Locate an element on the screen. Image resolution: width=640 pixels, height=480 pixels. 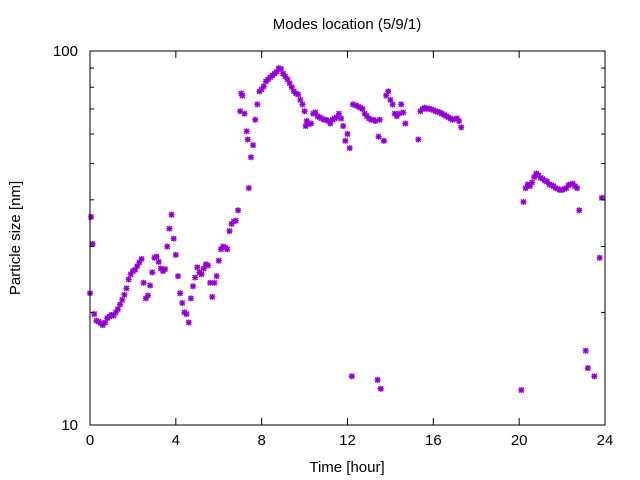
y-axis-label: Particle size [nm] is located at coordinates (15, 238).